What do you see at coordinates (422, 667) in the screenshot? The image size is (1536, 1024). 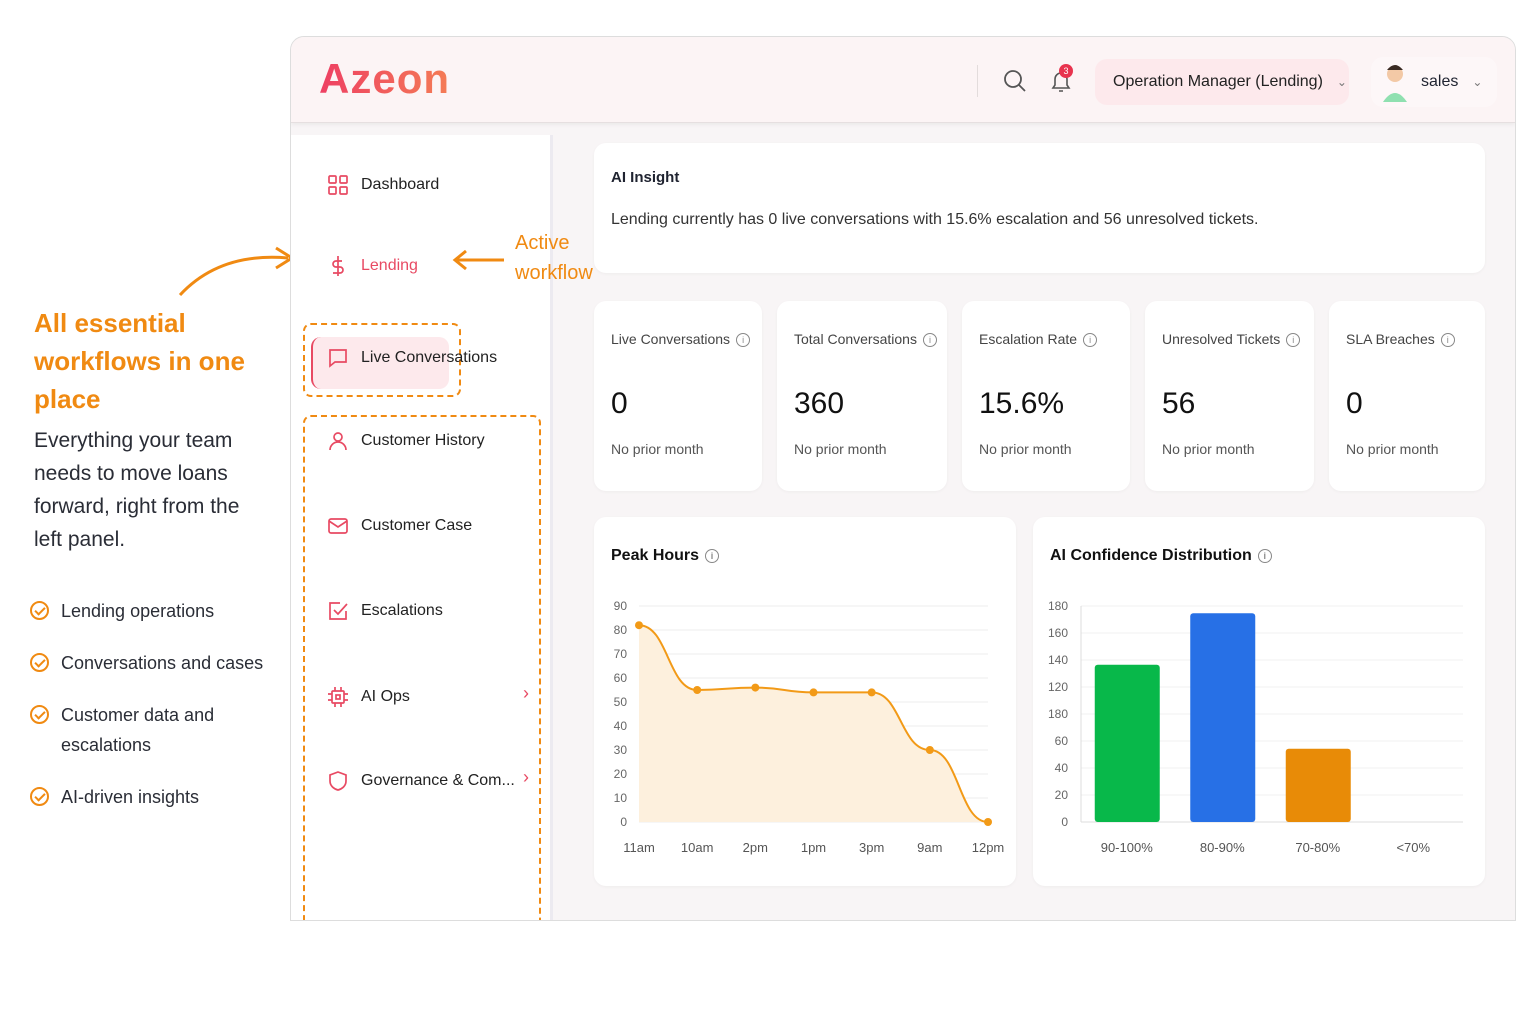 I see `workflows-outline` at bounding box center [422, 667].